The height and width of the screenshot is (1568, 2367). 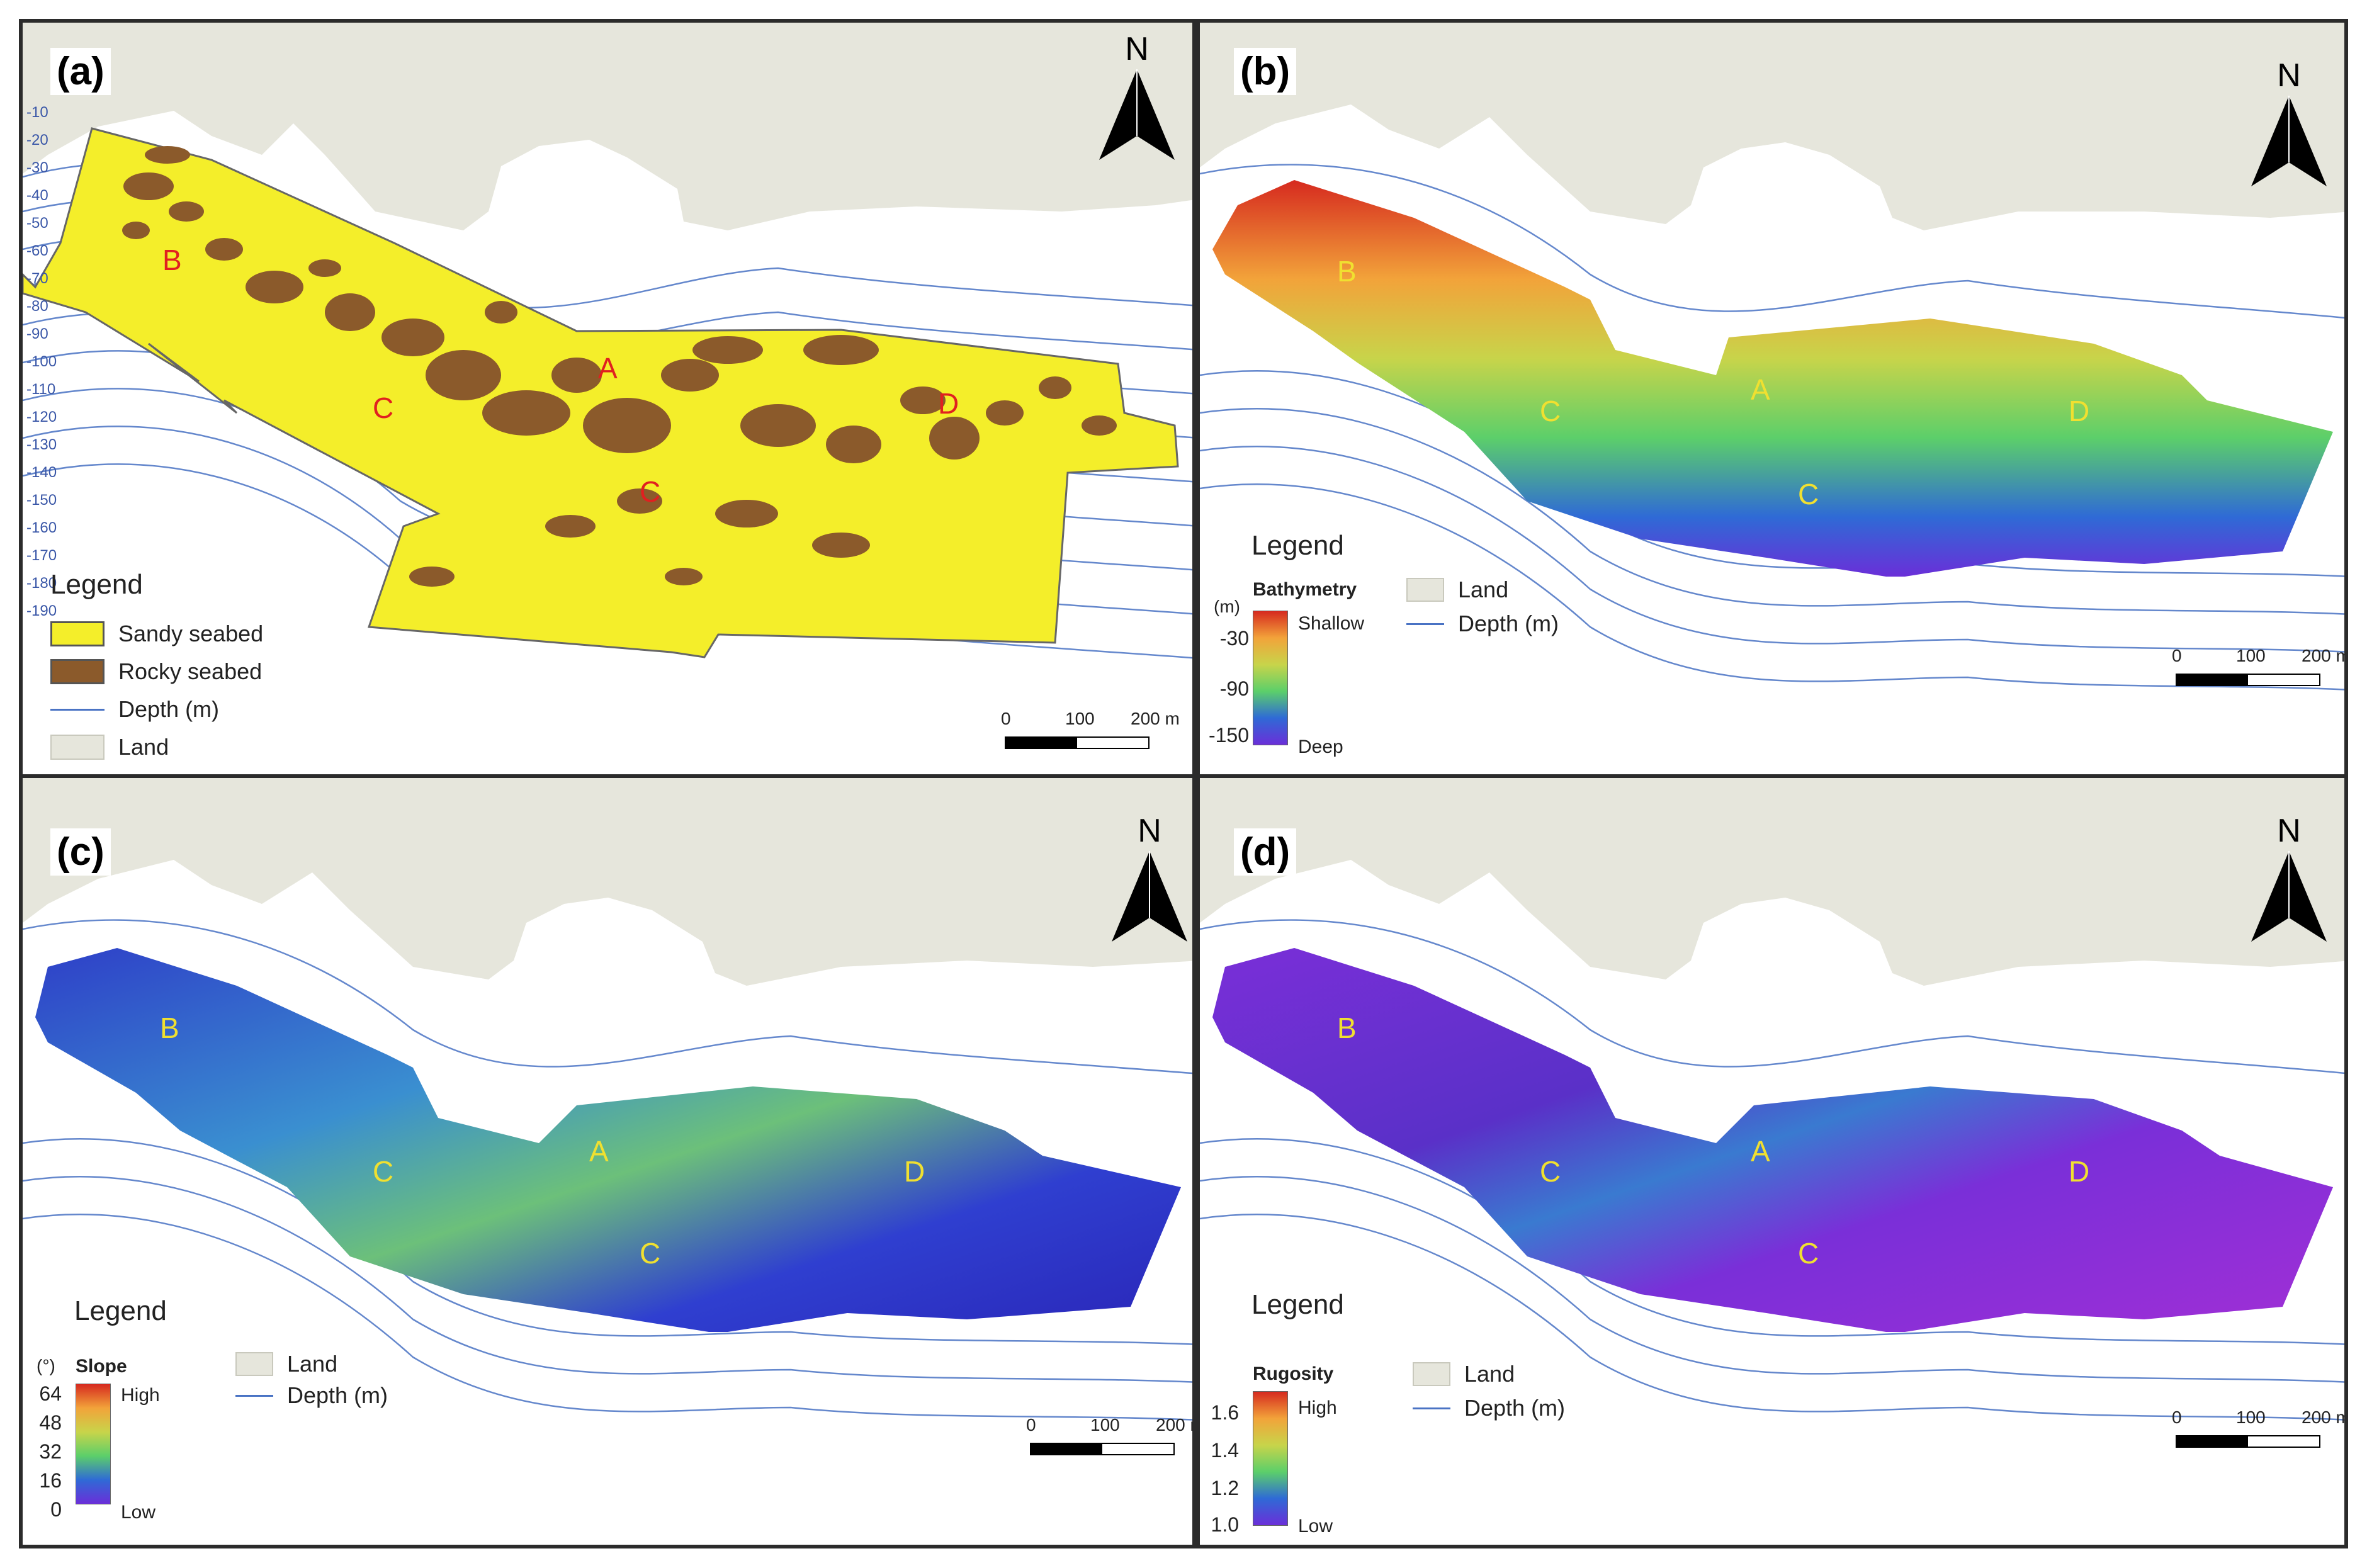 What do you see at coordinates (1265, 852) in the screenshot?
I see `panel-label: (d)` at bounding box center [1265, 852].